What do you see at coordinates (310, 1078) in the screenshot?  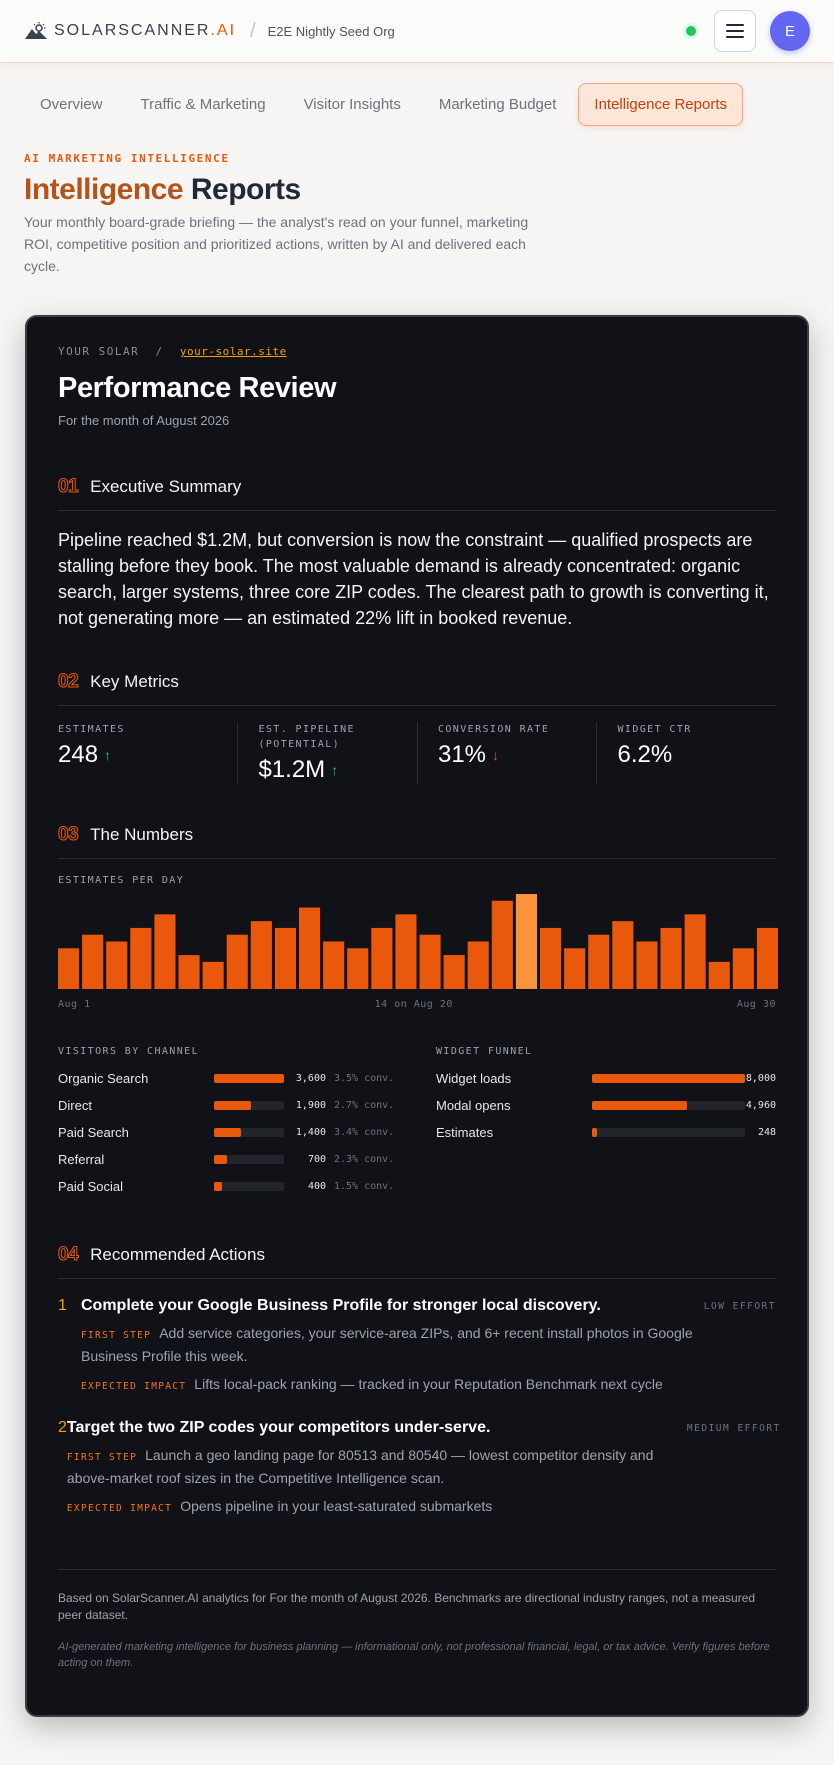 I see `row-value: 3,600` at bounding box center [310, 1078].